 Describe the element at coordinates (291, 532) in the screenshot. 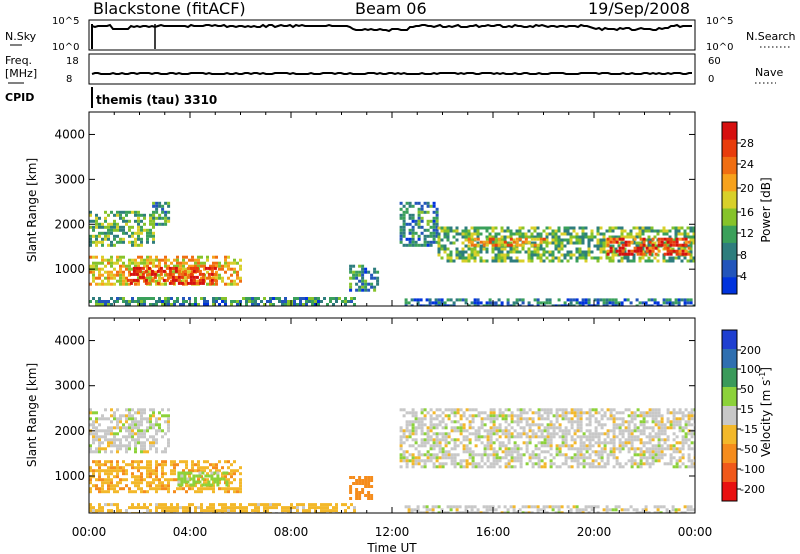

I see `x-tick-label: 08:00` at that location.